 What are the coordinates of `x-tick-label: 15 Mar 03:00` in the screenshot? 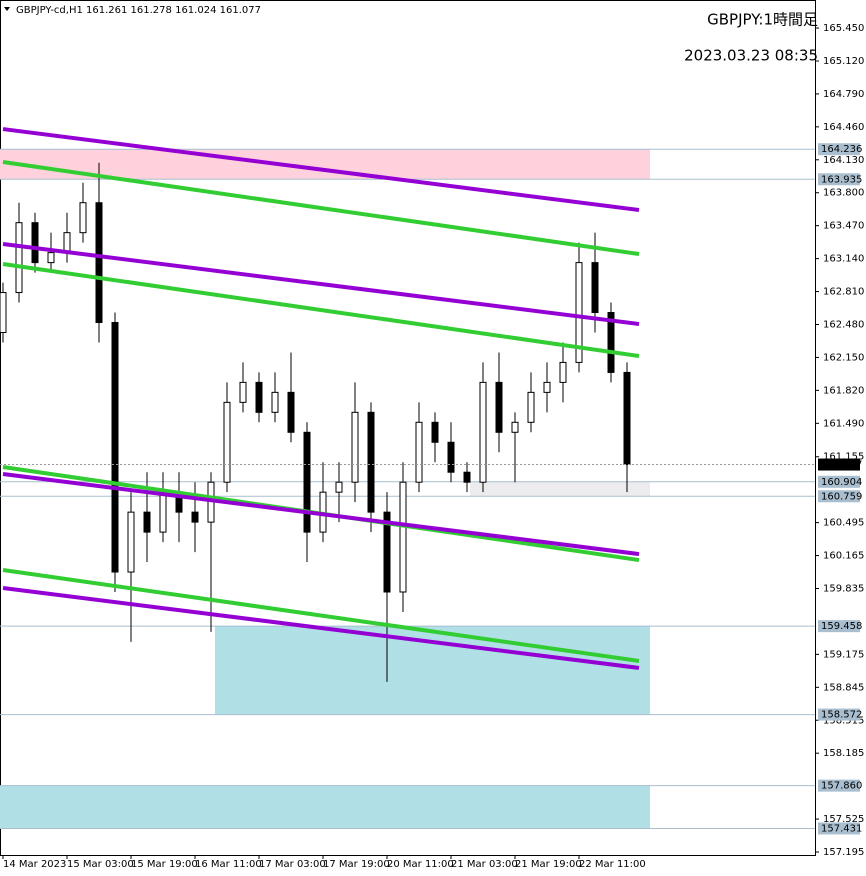 It's located at (100, 864).